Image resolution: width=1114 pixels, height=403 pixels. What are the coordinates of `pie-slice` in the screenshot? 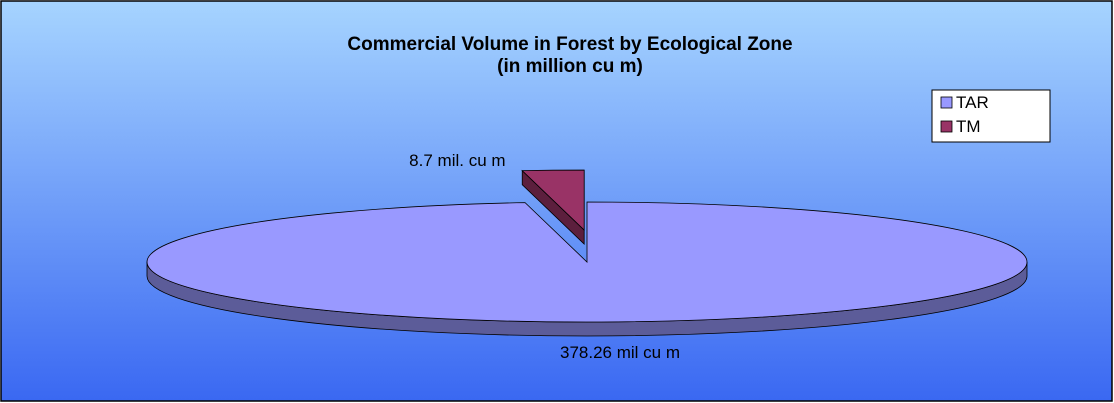 It's located at (553, 200).